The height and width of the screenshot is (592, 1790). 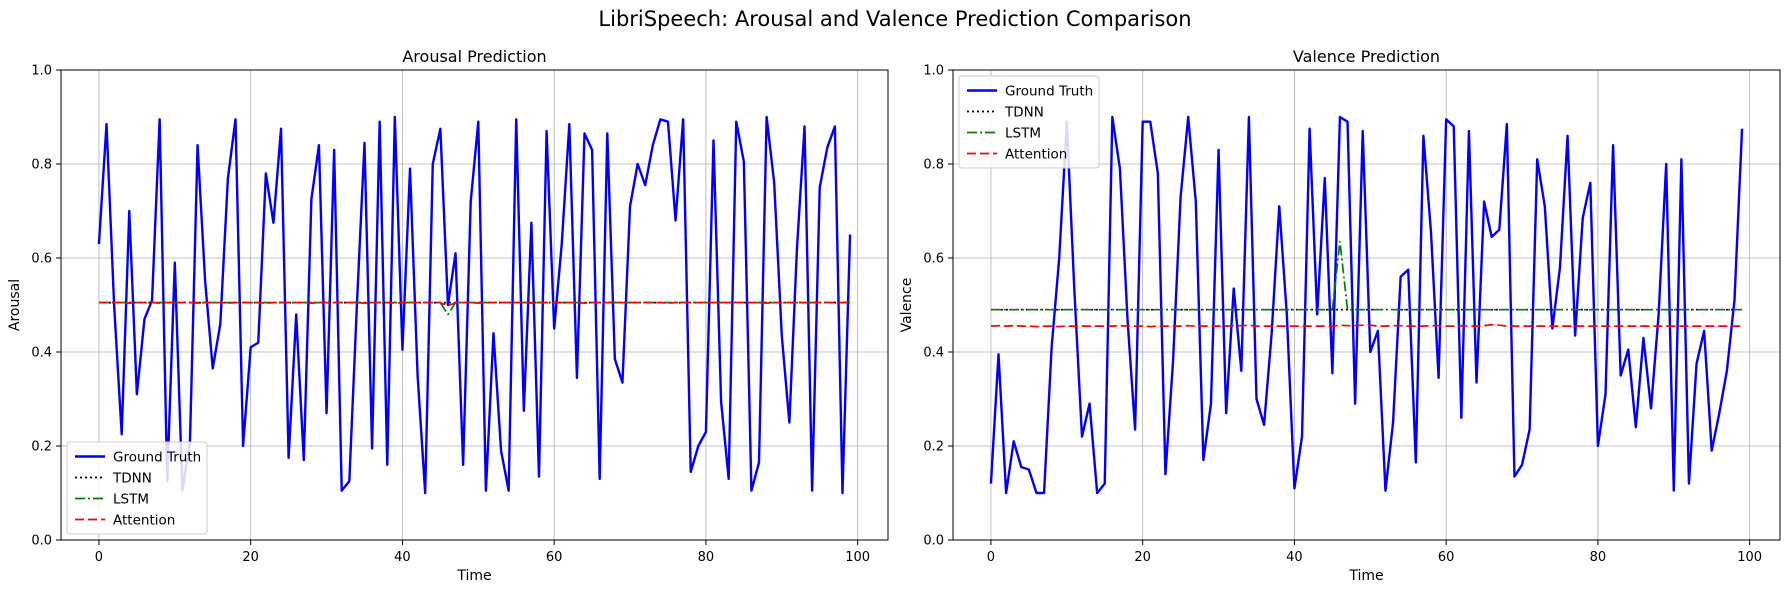 What do you see at coordinates (15, 305) in the screenshot?
I see `y-axis-label: Arousal` at bounding box center [15, 305].